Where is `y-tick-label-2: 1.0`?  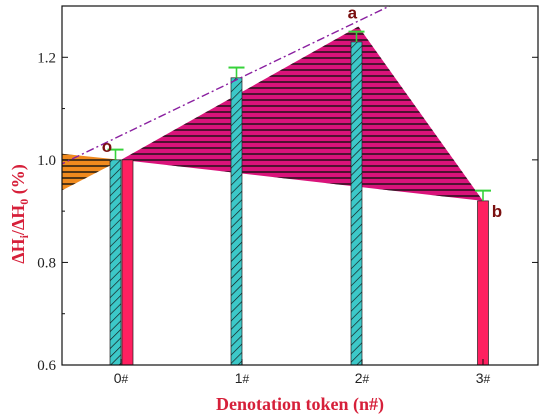 y-tick-label-2: 1.0 is located at coordinates (46, 161).